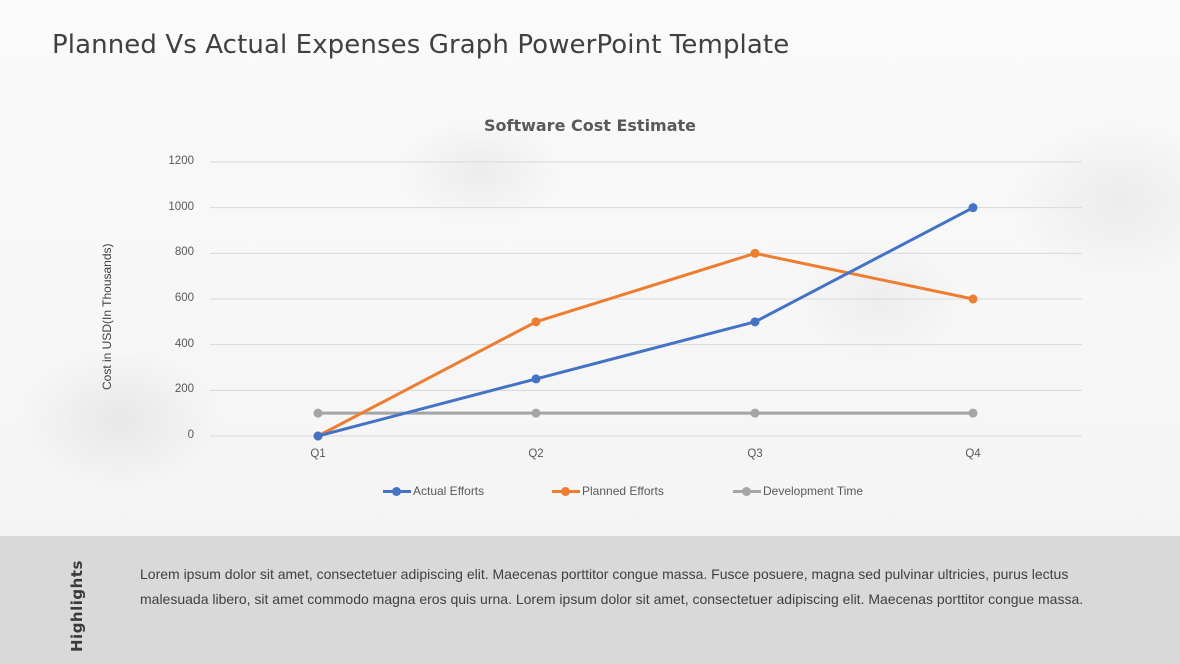 This screenshot has width=1180, height=664. What do you see at coordinates (813, 491) in the screenshot?
I see `legend-label: Development Time` at bounding box center [813, 491].